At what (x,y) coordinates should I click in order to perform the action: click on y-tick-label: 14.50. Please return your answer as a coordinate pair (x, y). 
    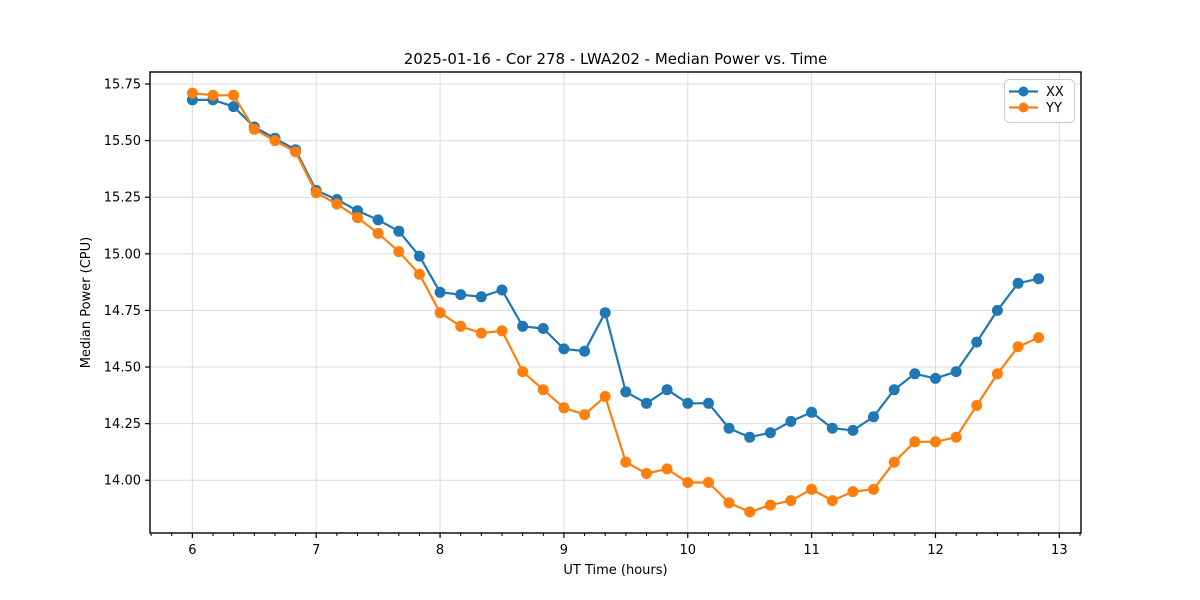
    Looking at the image, I should click on (122, 368).